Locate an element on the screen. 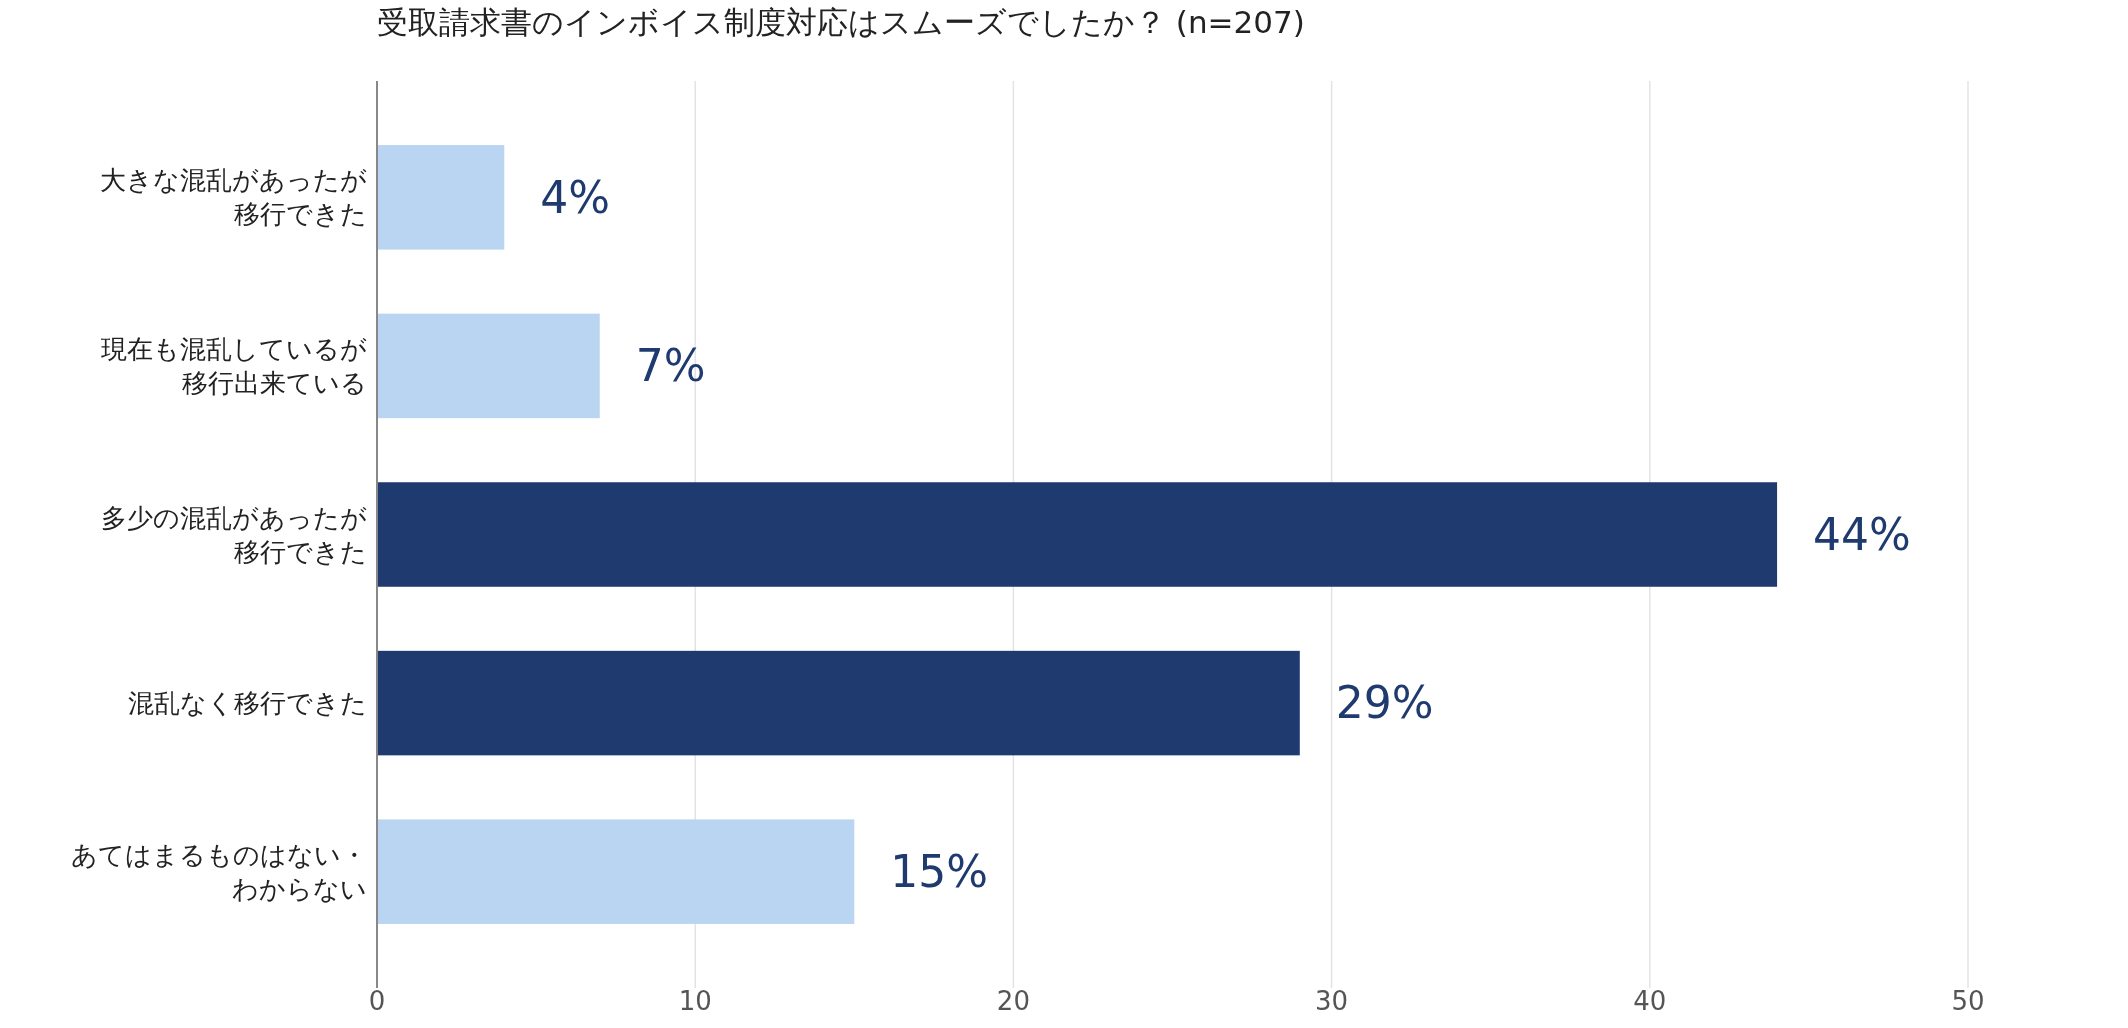  data-label: 44% is located at coordinates (1862, 534).